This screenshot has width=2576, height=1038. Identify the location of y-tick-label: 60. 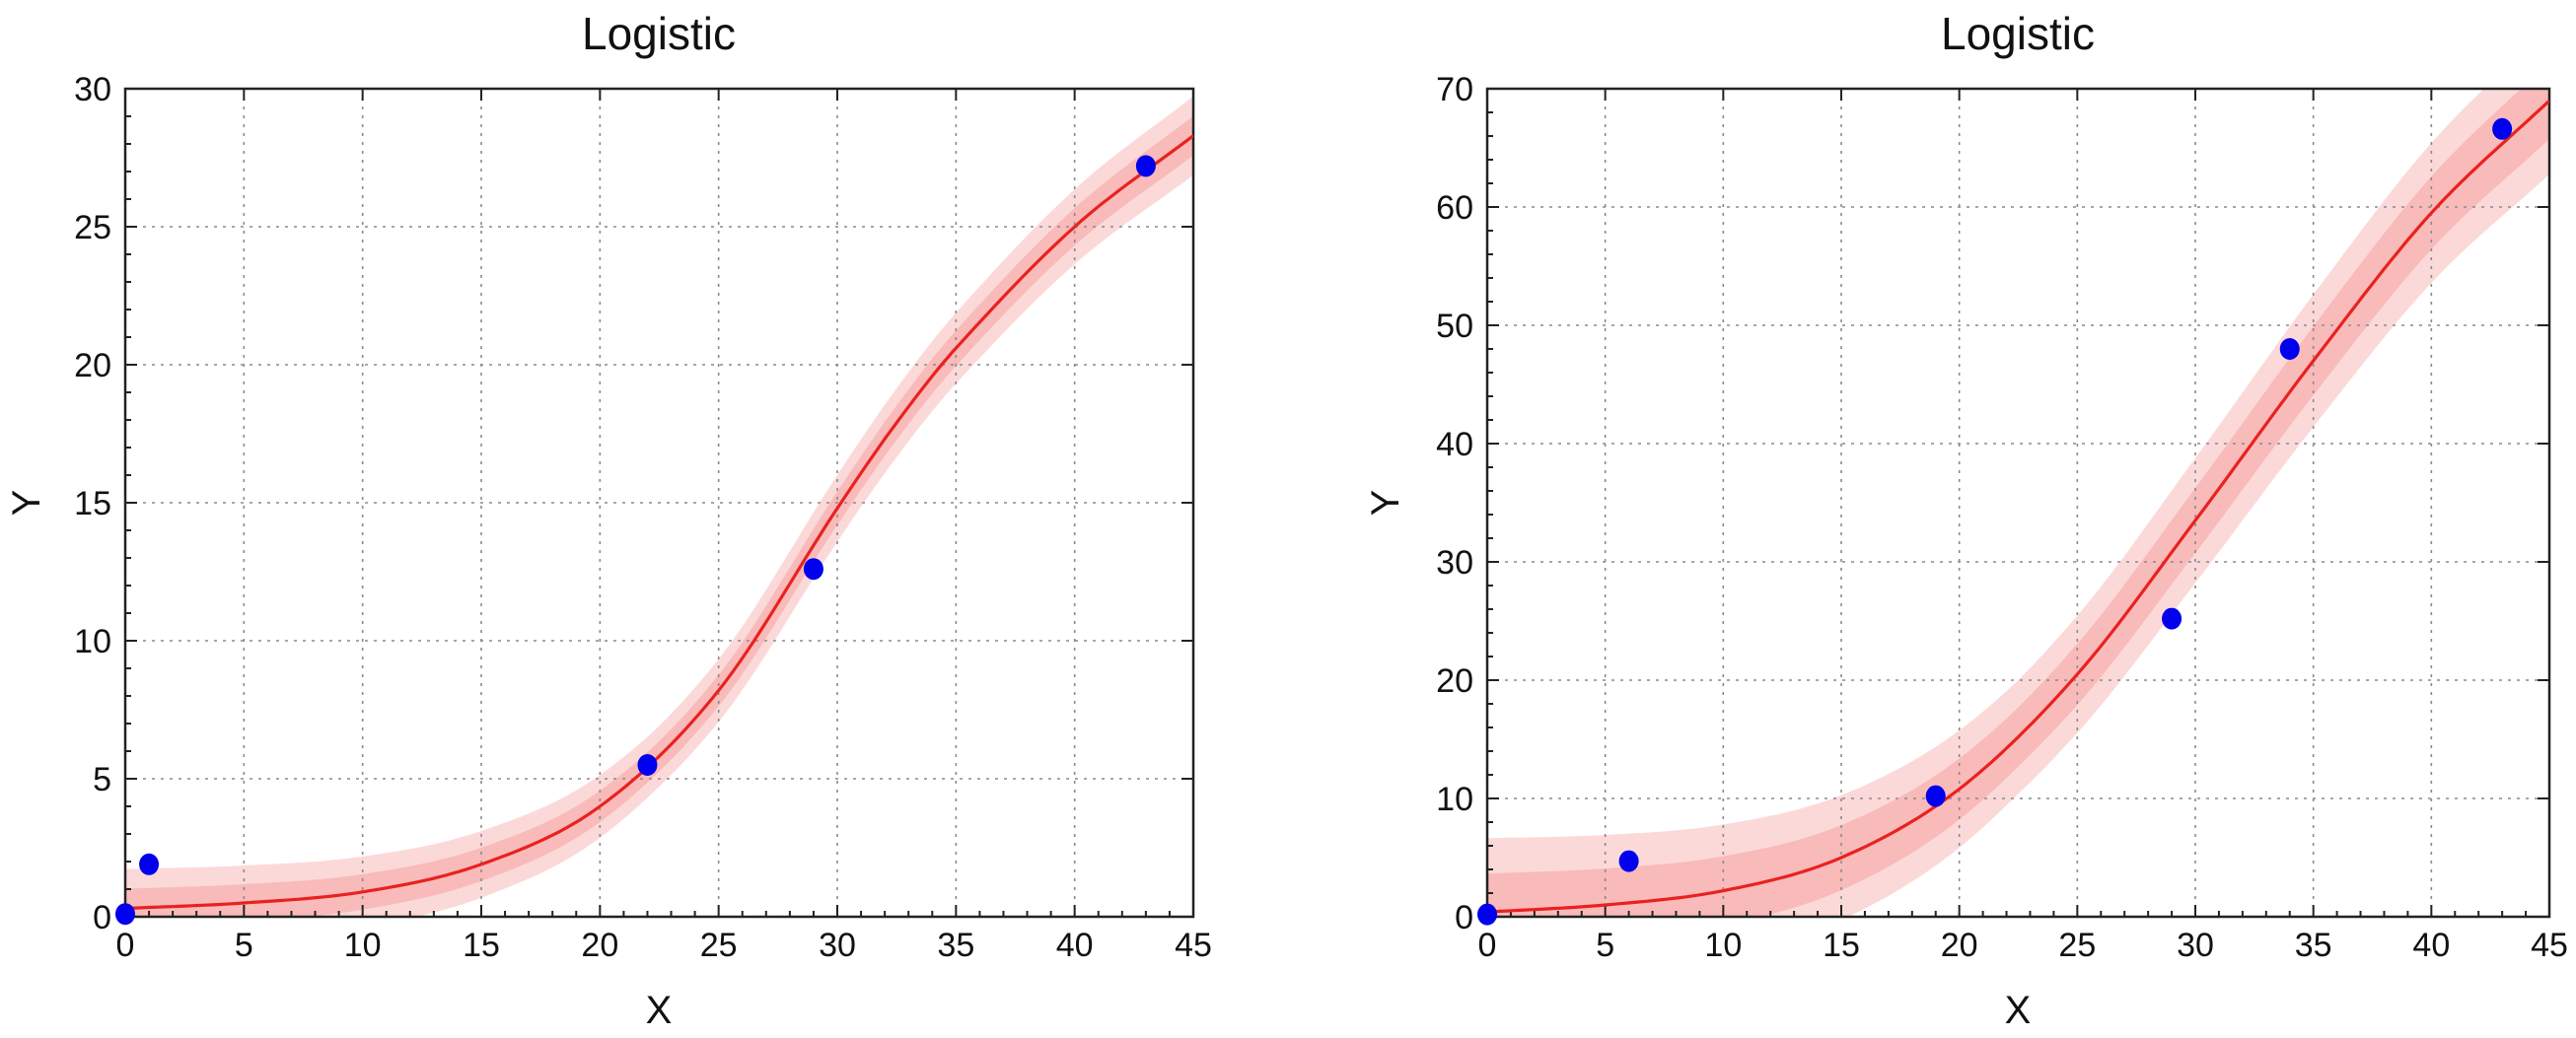
(1454, 208).